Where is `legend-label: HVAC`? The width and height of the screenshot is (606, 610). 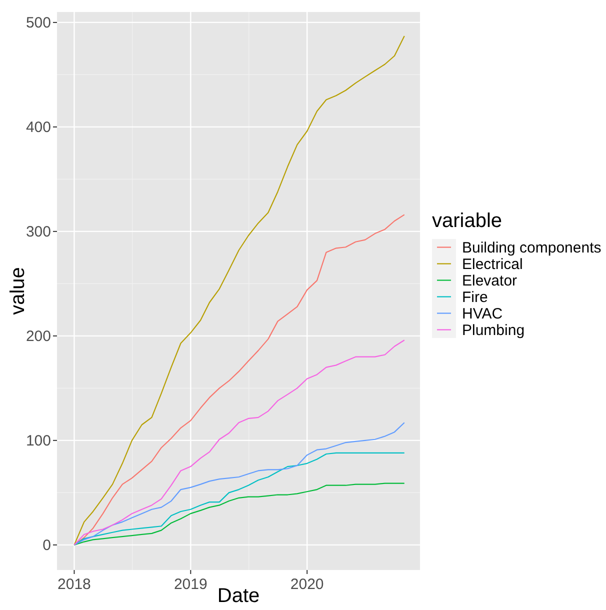
legend-label: HVAC is located at coordinates (482, 314).